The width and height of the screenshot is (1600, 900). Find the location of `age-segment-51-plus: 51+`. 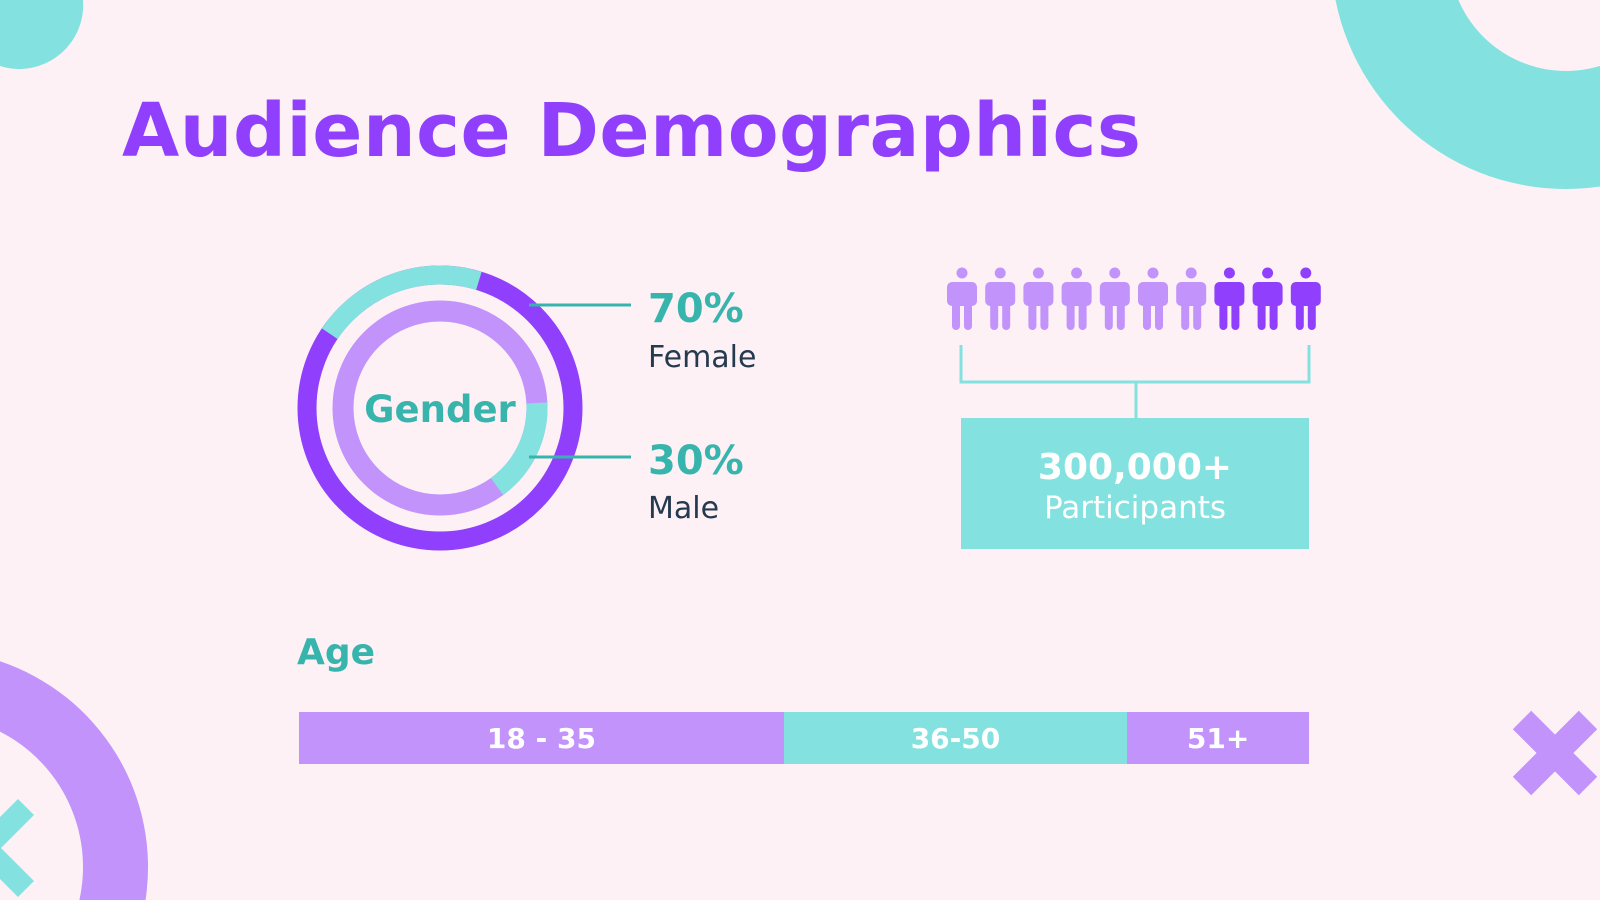

age-segment-51-plus: 51+ is located at coordinates (1218, 738).